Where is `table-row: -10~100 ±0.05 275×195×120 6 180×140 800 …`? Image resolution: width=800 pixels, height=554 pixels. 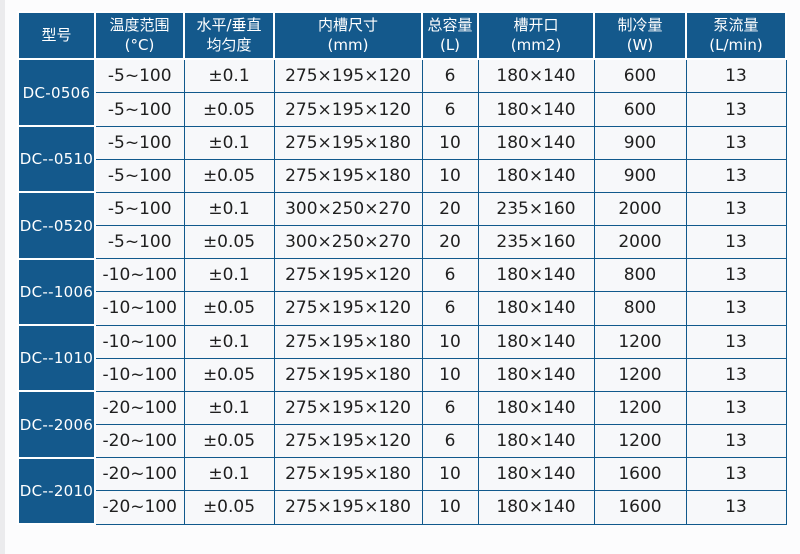
table-row: -10~100 ±0.05 275×195×120 6 180×140 800 … is located at coordinates (402, 308).